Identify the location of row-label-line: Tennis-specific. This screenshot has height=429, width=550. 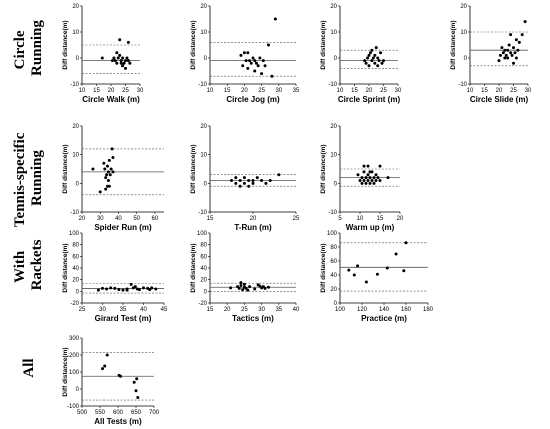
(20, 179).